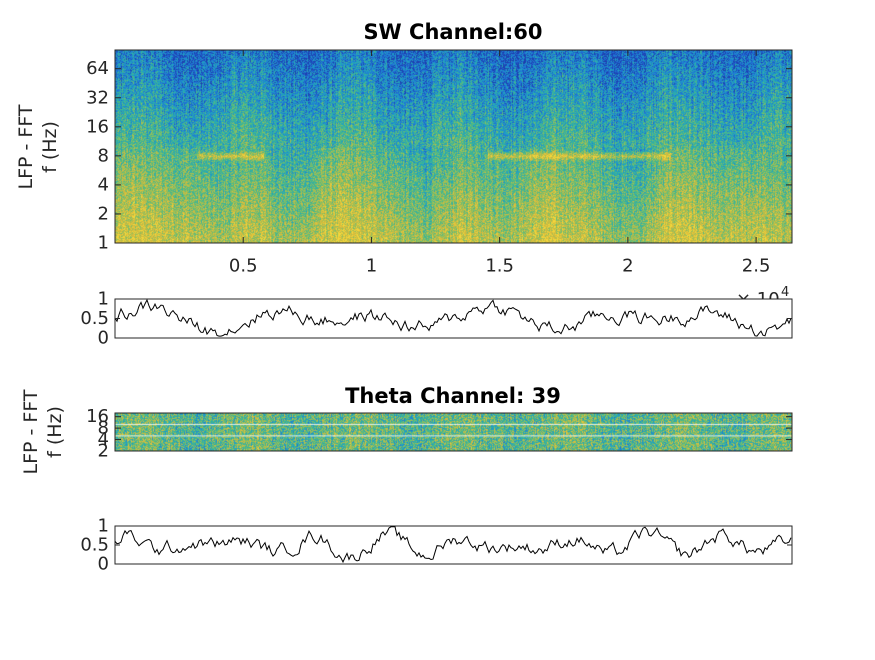 This screenshot has width=875, height=660. Describe the element at coordinates (243, 266) in the screenshot. I see `x-tick-label: 0.5` at that location.